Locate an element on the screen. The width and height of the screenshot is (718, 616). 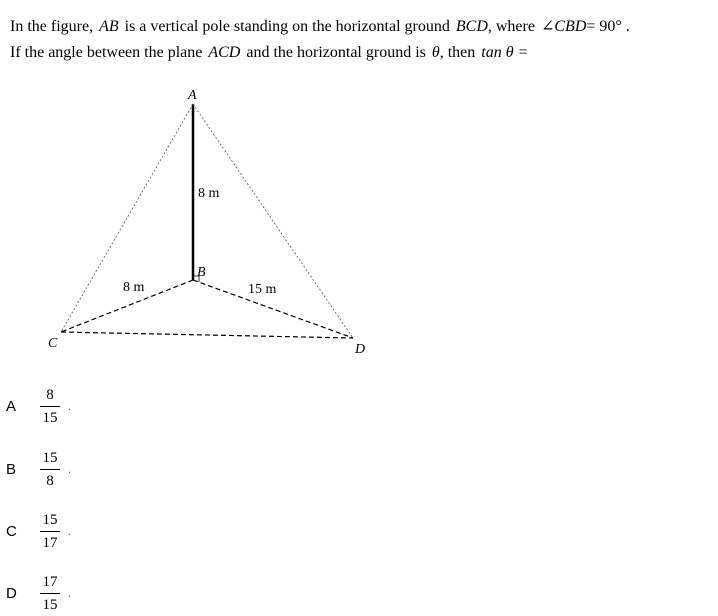
option-letter: C is located at coordinates (11, 531).